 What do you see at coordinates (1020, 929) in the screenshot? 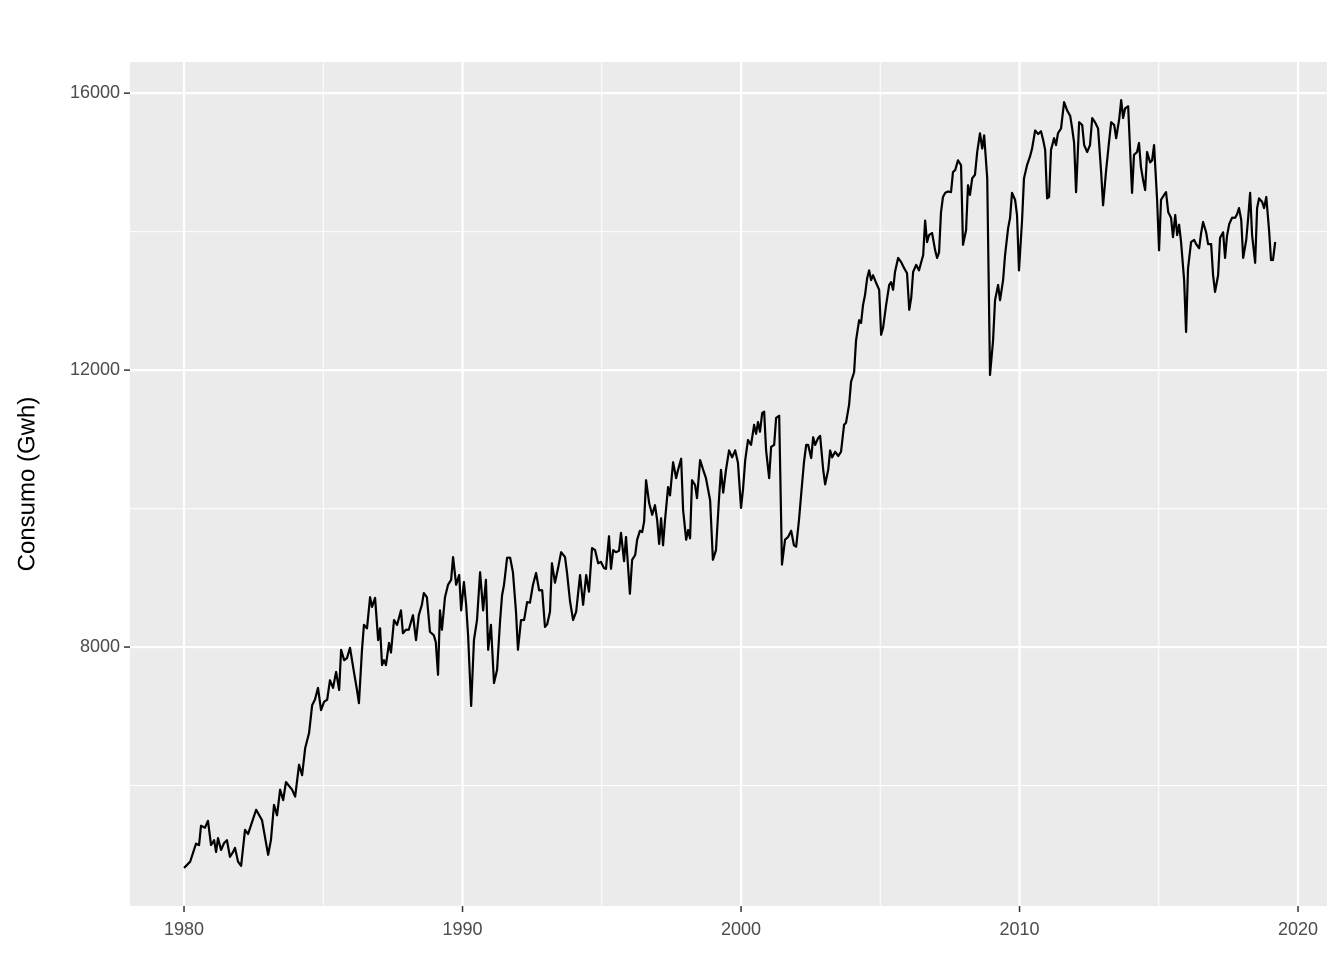
I see `x-tick-label: 2010` at bounding box center [1020, 929].